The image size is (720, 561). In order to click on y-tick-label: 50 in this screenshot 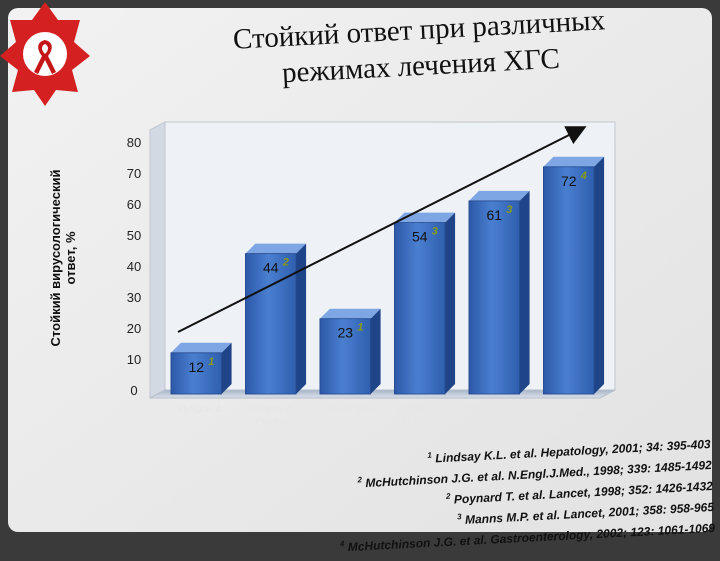, I will do `click(134, 235)`.